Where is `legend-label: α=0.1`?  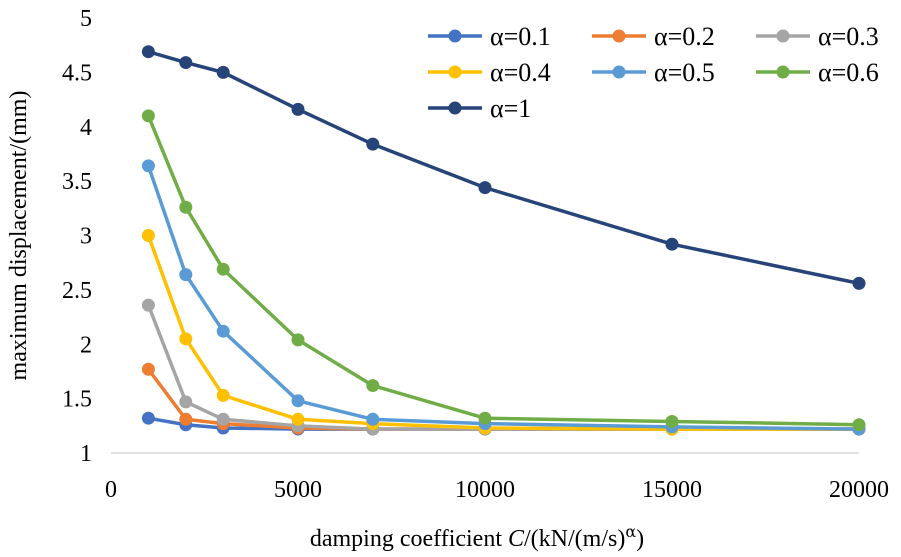
legend-label: α=0.1 is located at coordinates (520, 36).